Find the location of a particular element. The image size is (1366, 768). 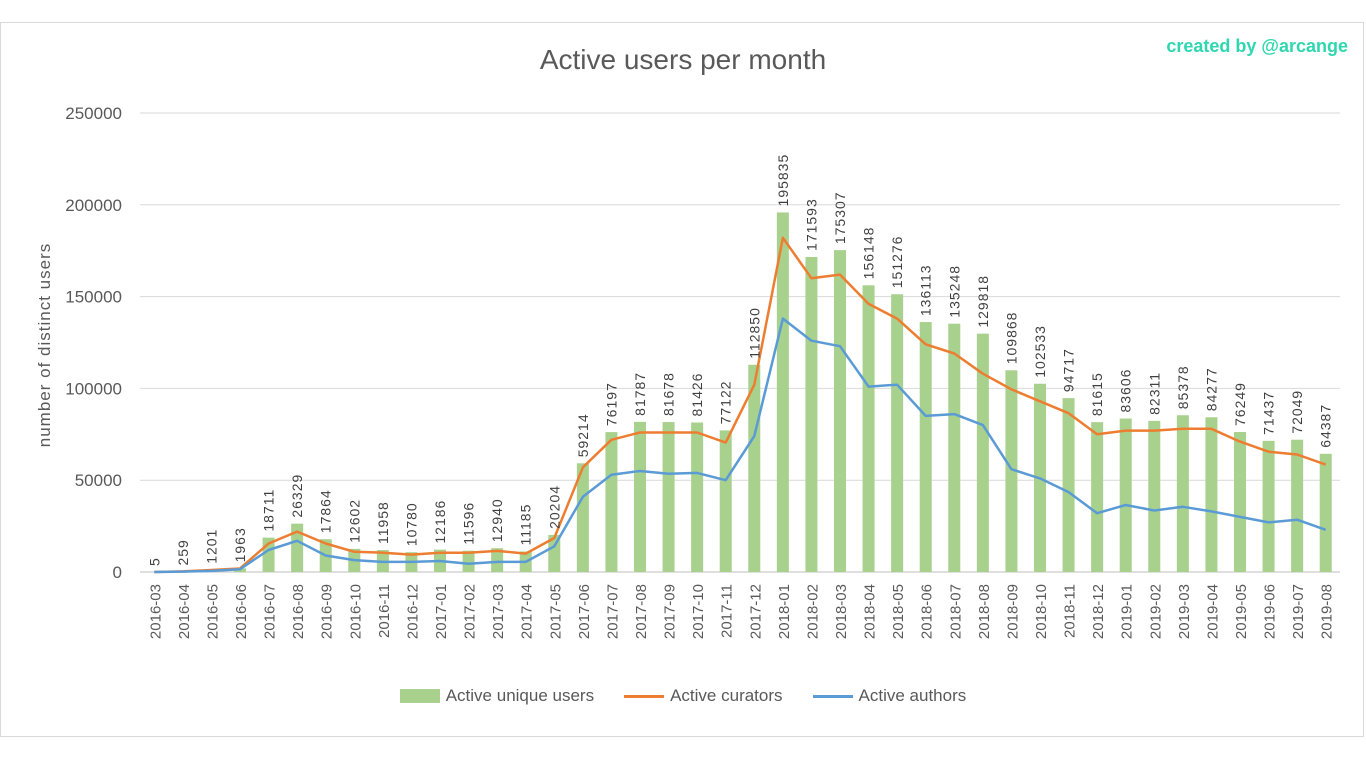

data-label: 83606 is located at coordinates (1126, 391).